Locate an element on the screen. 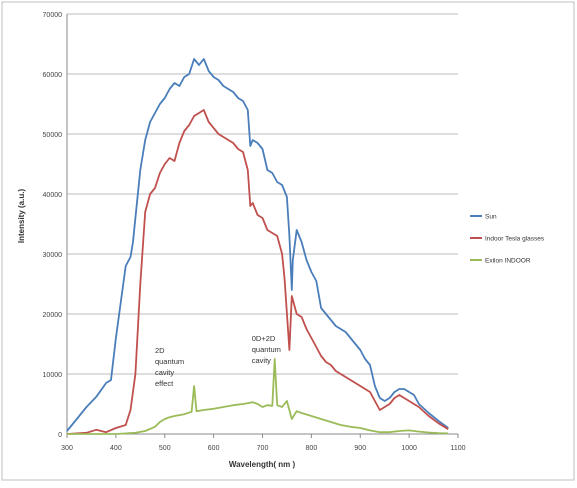  y-tick-label: 70000 is located at coordinates (53, 15).